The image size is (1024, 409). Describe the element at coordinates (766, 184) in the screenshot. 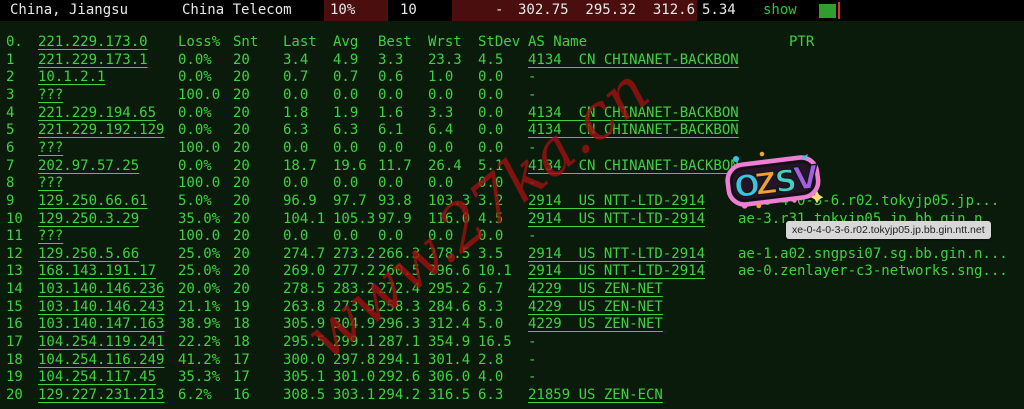

I see `svg-text: Z` at that location.